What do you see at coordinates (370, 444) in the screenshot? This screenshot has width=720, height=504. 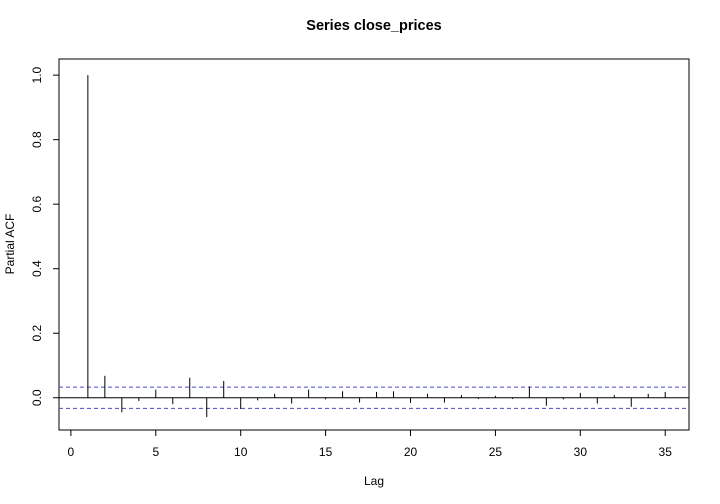 I see `x-axis: 0 5 10 15 20 25 30 35` at bounding box center [370, 444].